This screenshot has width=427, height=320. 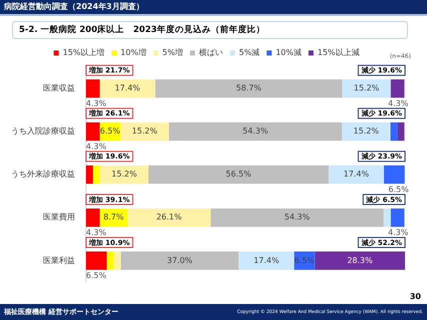 What do you see at coordinates (133, 53) in the screenshot?
I see `legend-label: 10%増` at bounding box center [133, 53].